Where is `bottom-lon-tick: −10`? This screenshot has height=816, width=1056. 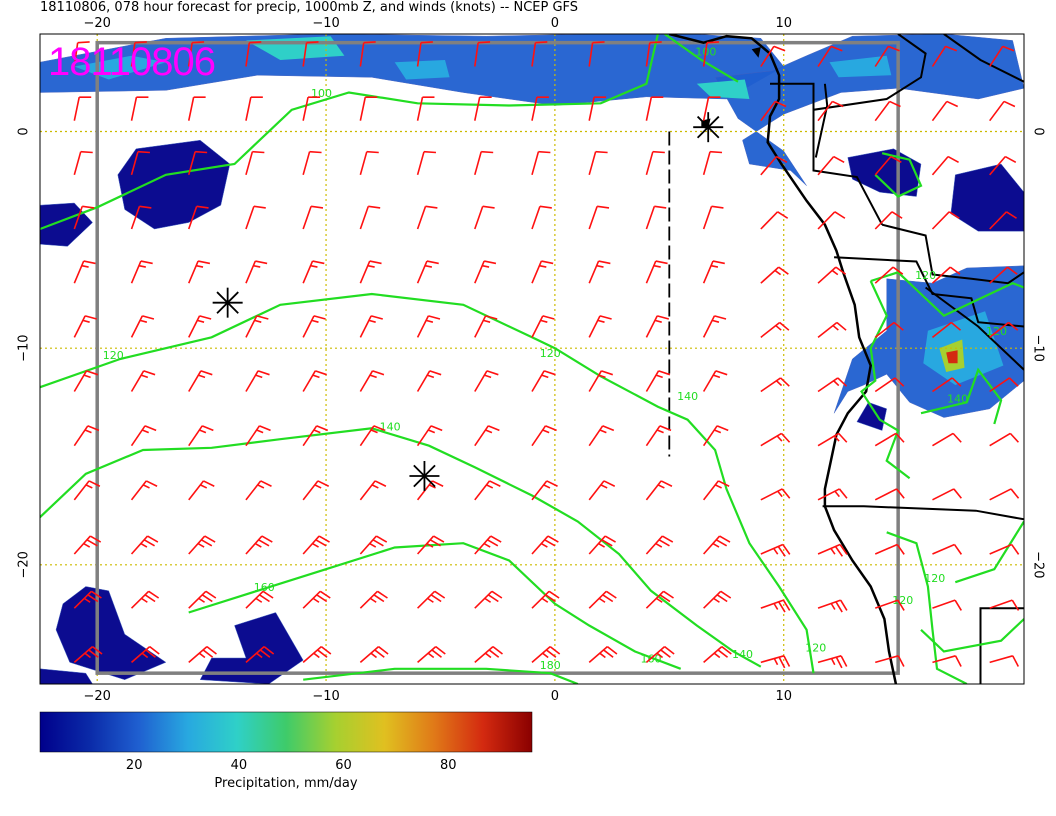
bottom-lon-tick: −10 is located at coordinates (325, 696).